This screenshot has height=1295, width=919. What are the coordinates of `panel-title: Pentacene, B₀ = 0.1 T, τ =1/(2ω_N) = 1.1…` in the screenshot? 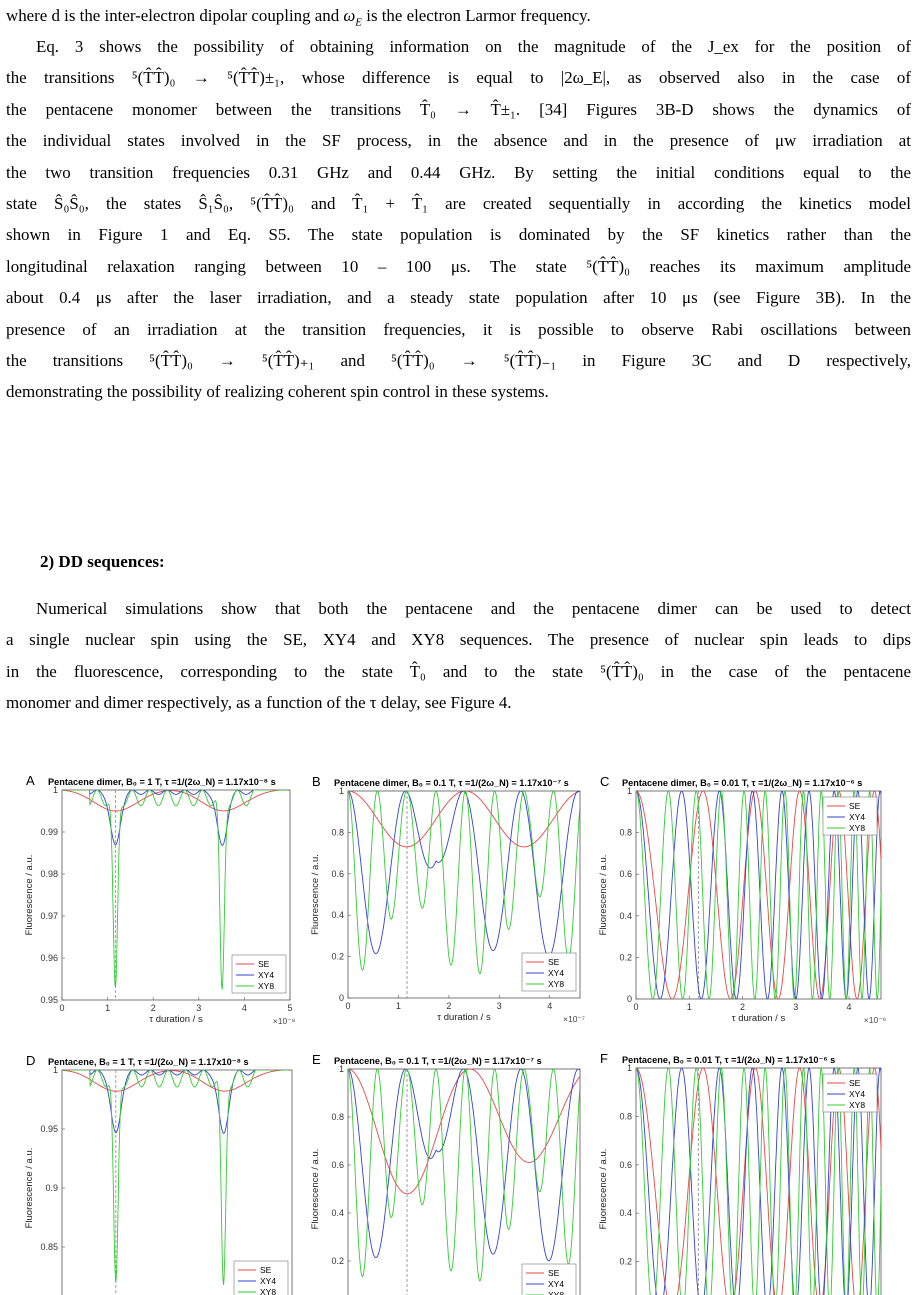 It's located at (438, 1061).